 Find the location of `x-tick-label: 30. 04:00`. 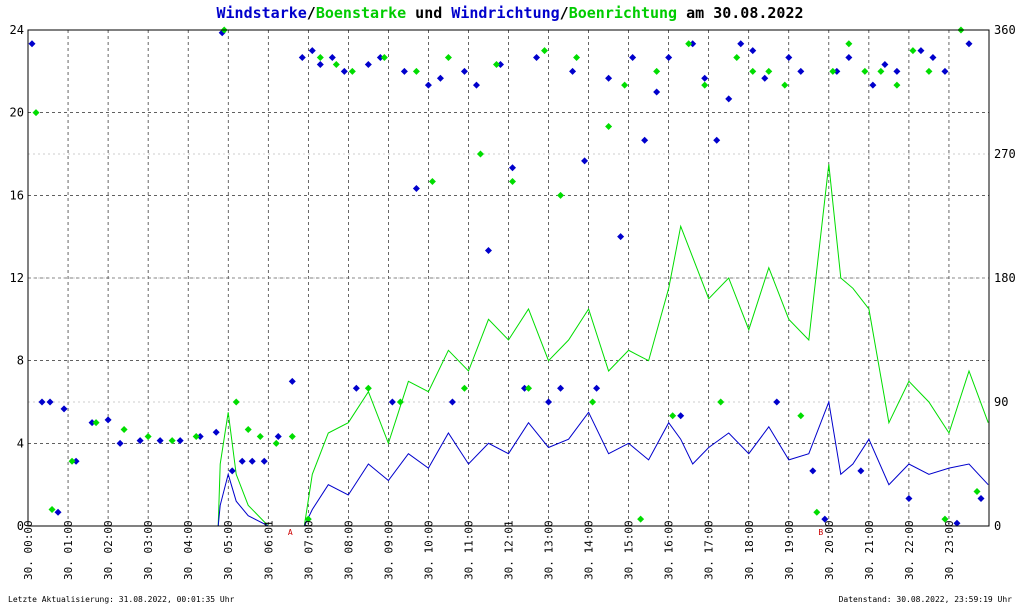

x-tick-label: 30. 04:00 is located at coordinates (188, 550).